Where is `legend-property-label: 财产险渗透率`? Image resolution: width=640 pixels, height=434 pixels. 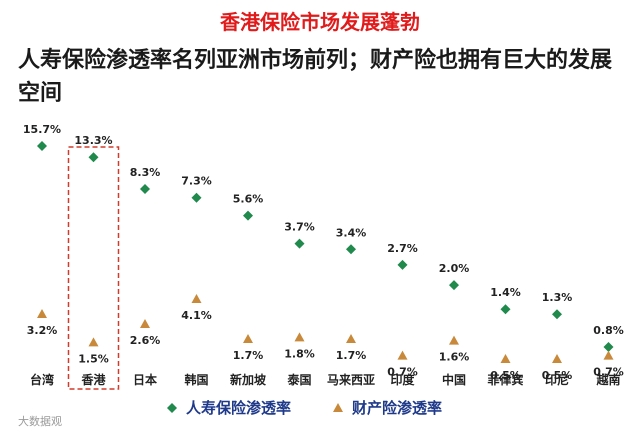
legend-property-label: 财产险渗透率 is located at coordinates (397, 408).